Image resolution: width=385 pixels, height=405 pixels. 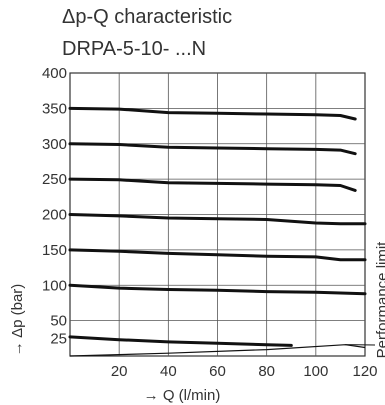 I want to click on y-tick-label: 250, so click(x=54, y=179).